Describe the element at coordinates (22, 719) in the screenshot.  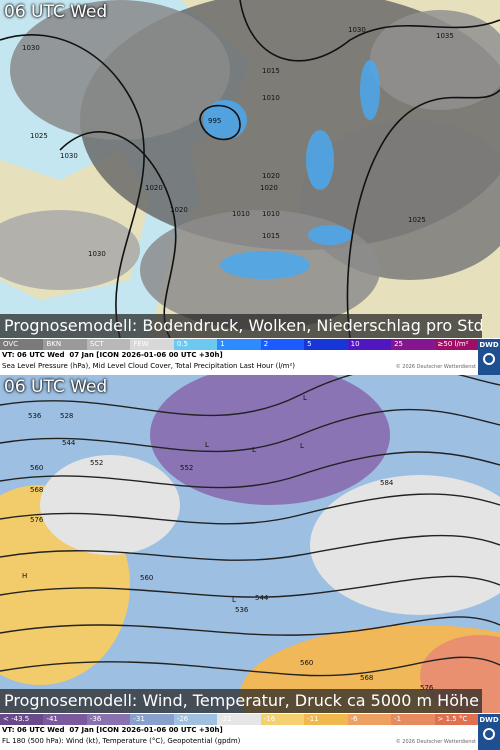
I see `legend-item: < -43.5` at that location.